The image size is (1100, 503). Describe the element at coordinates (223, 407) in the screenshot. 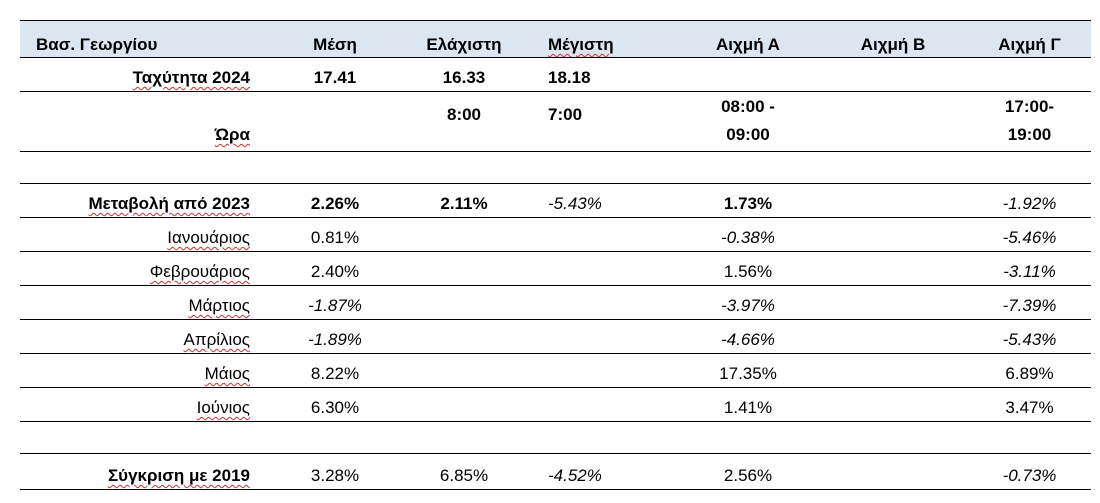

I see `month-label-text: Ιούνιος` at that location.